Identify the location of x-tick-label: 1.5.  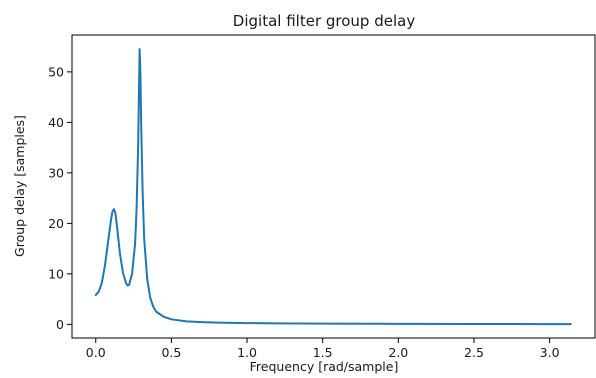
(323, 352).